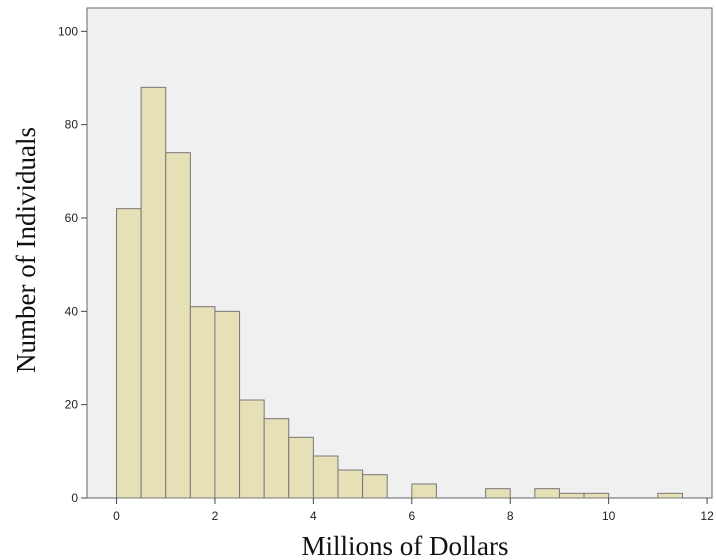  What do you see at coordinates (215, 516) in the screenshot?
I see `x-tick-label: 2` at bounding box center [215, 516].